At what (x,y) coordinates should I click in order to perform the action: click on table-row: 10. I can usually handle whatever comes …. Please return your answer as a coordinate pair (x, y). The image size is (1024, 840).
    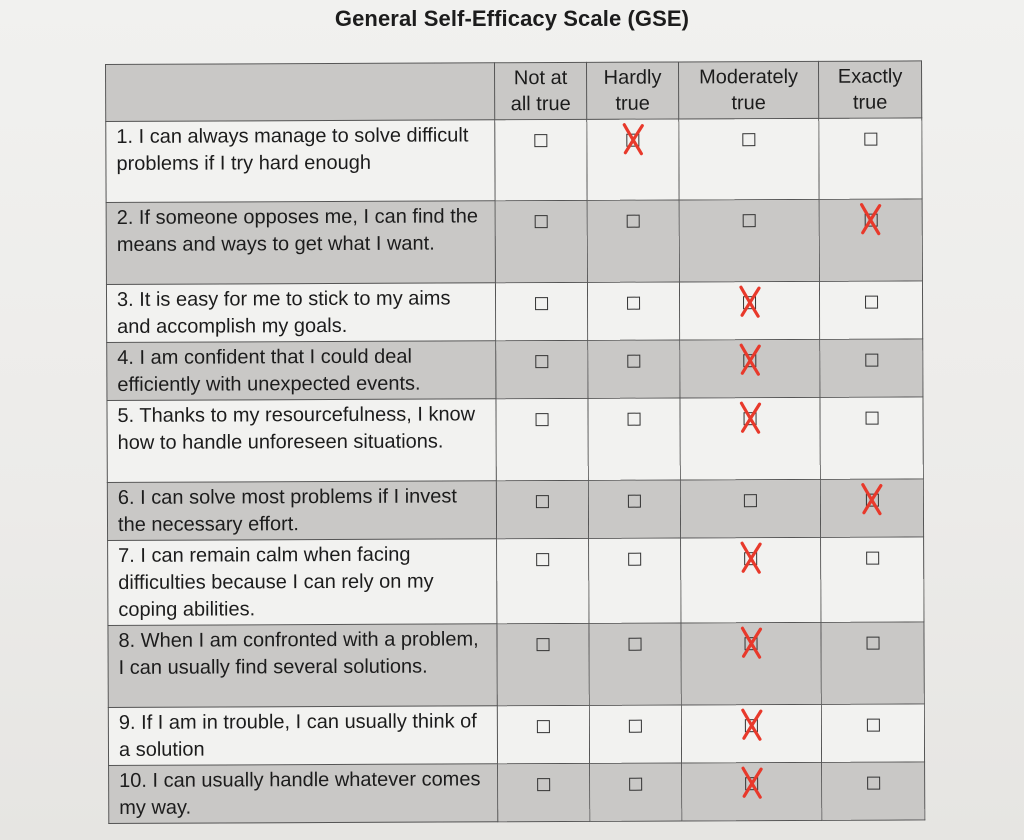
    Looking at the image, I should click on (516, 792).